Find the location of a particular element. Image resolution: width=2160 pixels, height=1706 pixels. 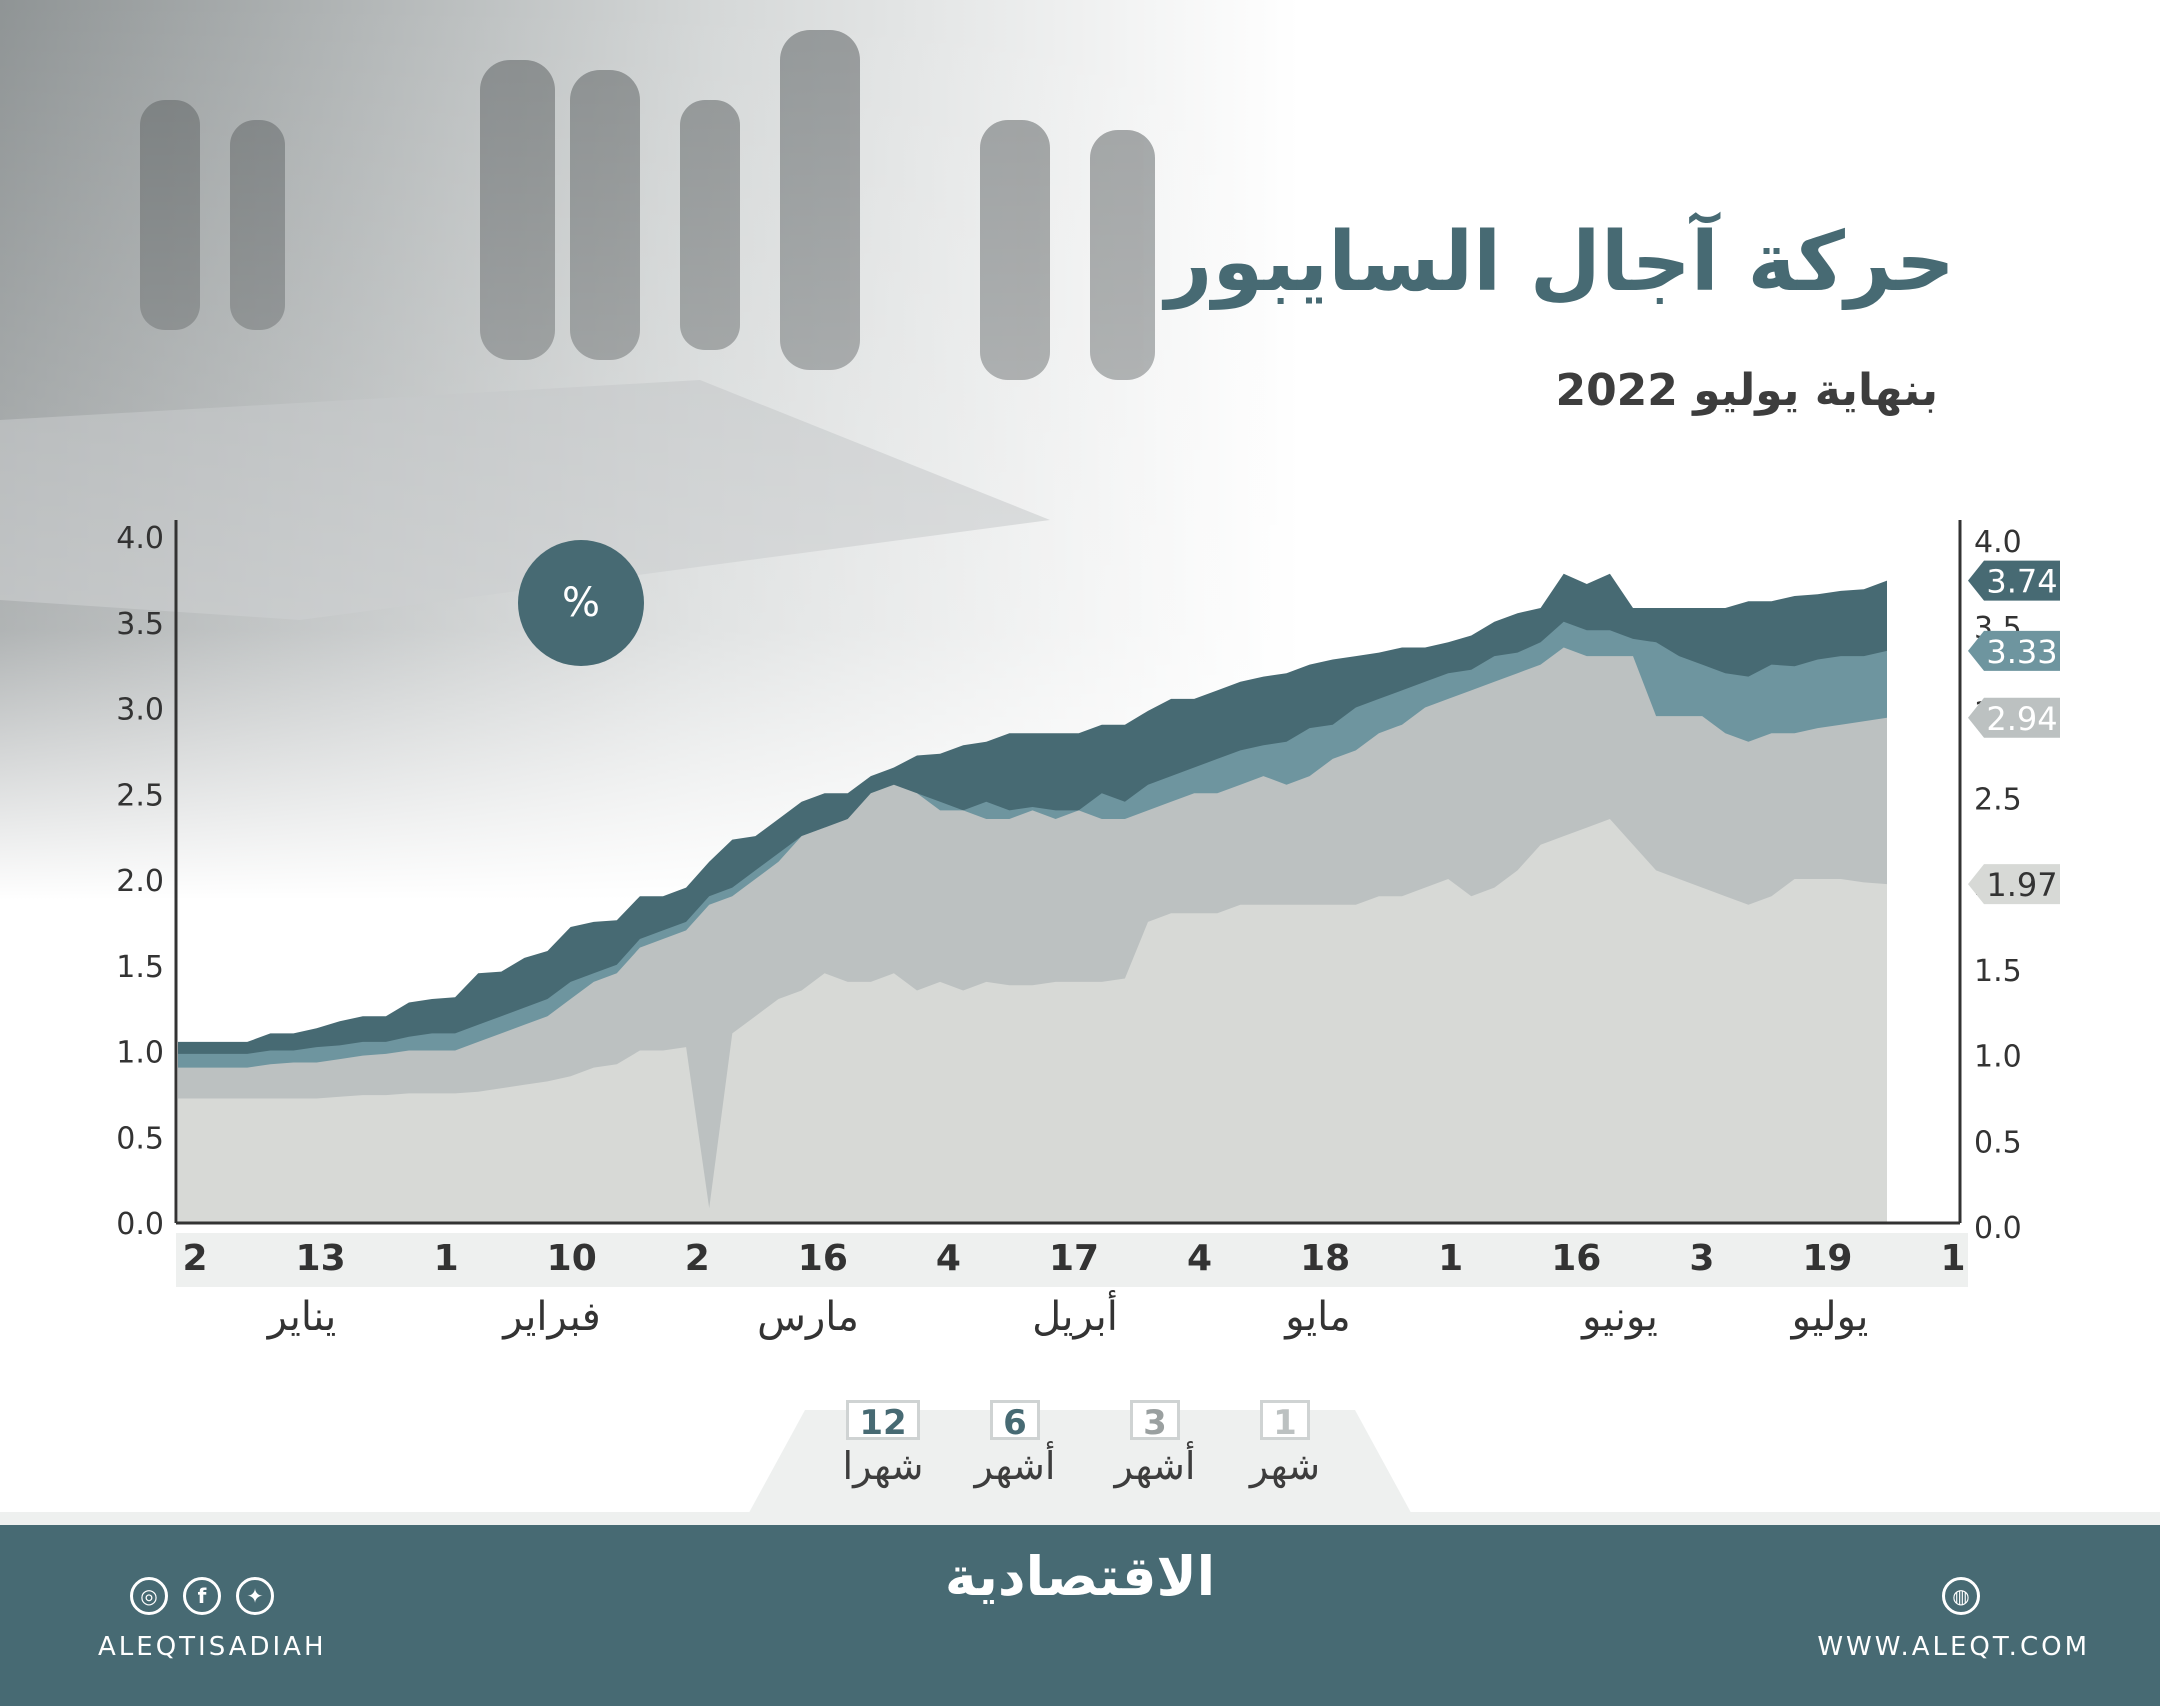

x-tick-label: 3 is located at coordinates (1701, 1258).